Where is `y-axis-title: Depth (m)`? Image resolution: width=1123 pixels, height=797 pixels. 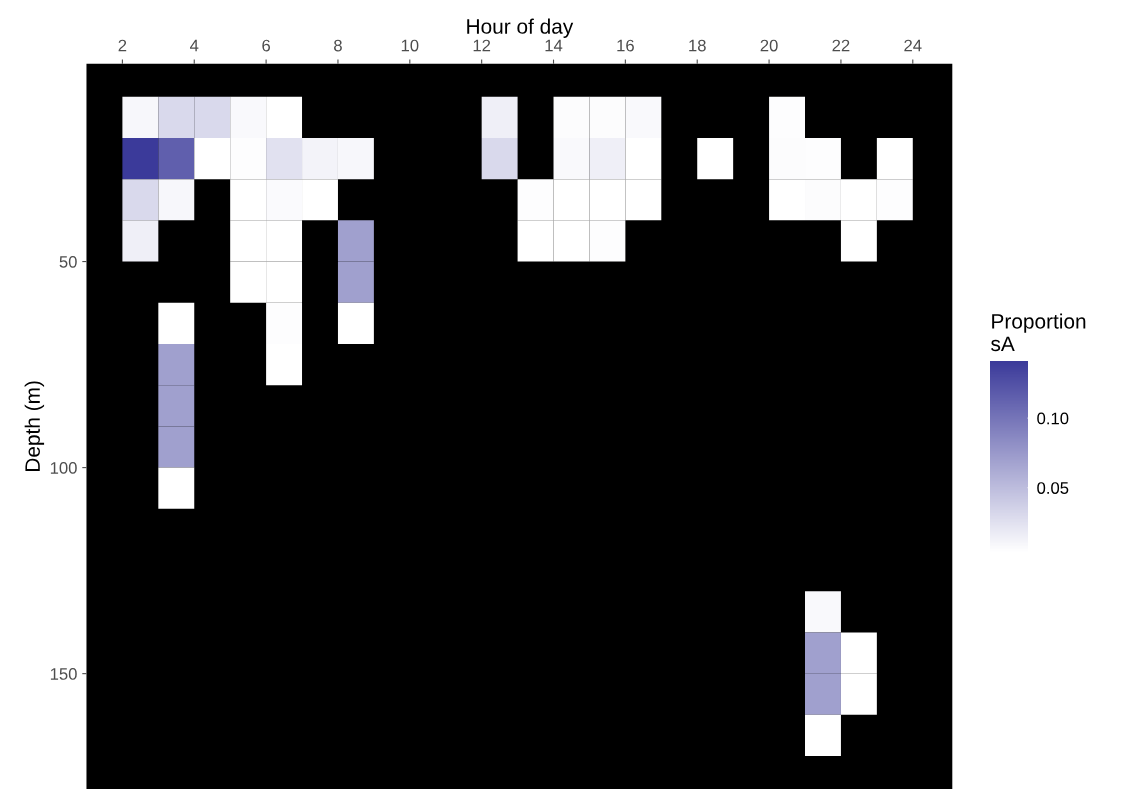 y-axis-title: Depth (m) is located at coordinates (34, 426).